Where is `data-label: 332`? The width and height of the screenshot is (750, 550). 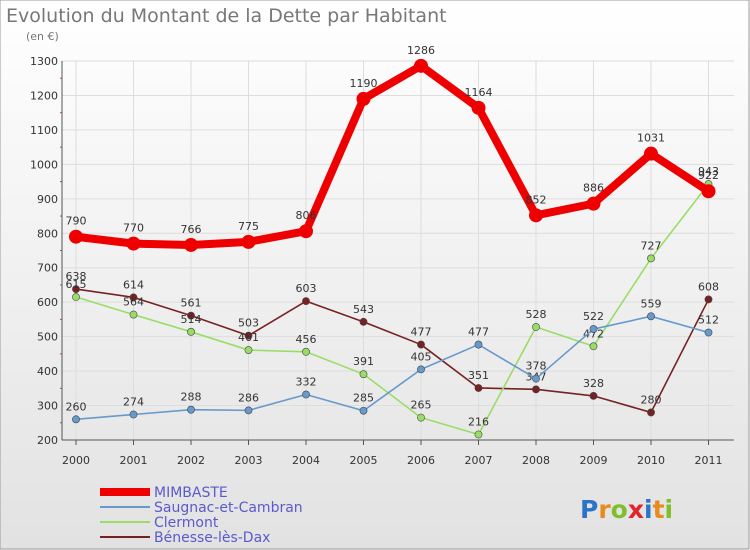
data-label: 332 is located at coordinates (306, 382).